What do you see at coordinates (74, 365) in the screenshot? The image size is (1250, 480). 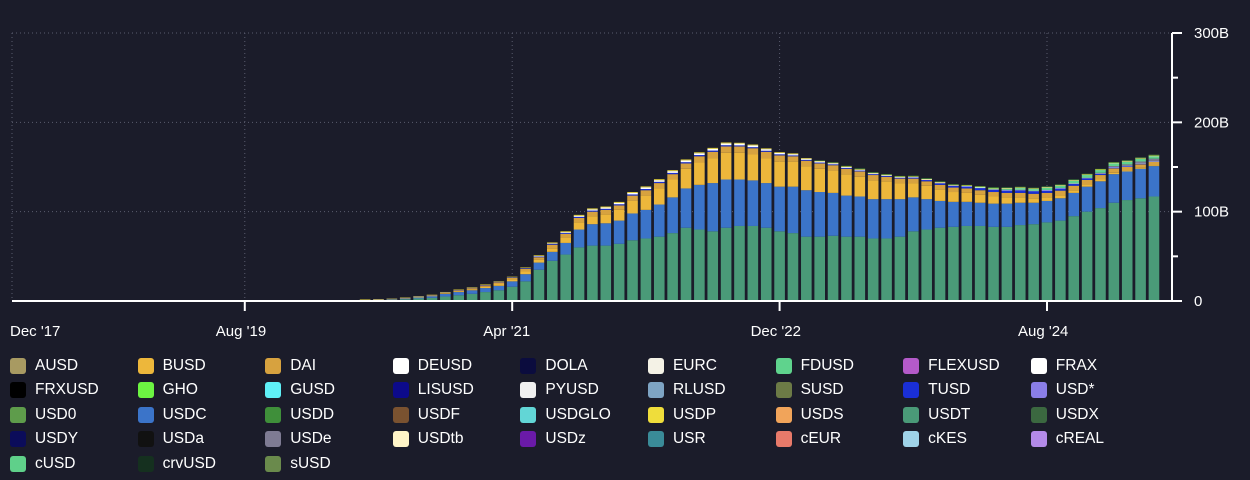 I see `legend-item: AUSD` at bounding box center [74, 365].